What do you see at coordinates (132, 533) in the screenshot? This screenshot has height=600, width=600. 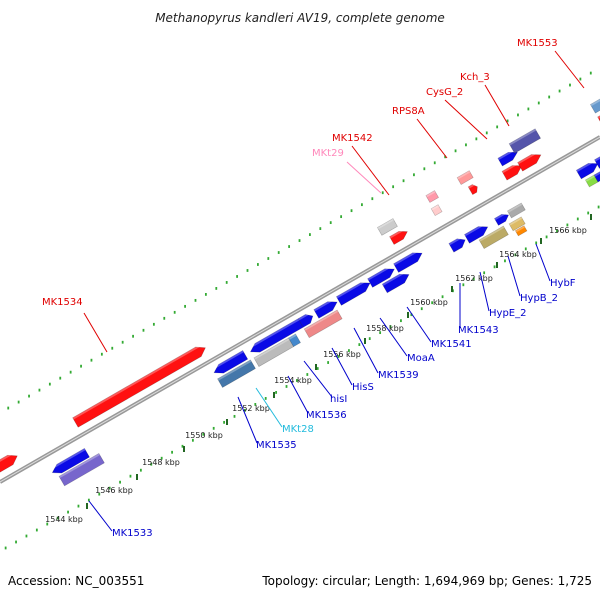 I see `gene-label: MK1533` at bounding box center [132, 533].